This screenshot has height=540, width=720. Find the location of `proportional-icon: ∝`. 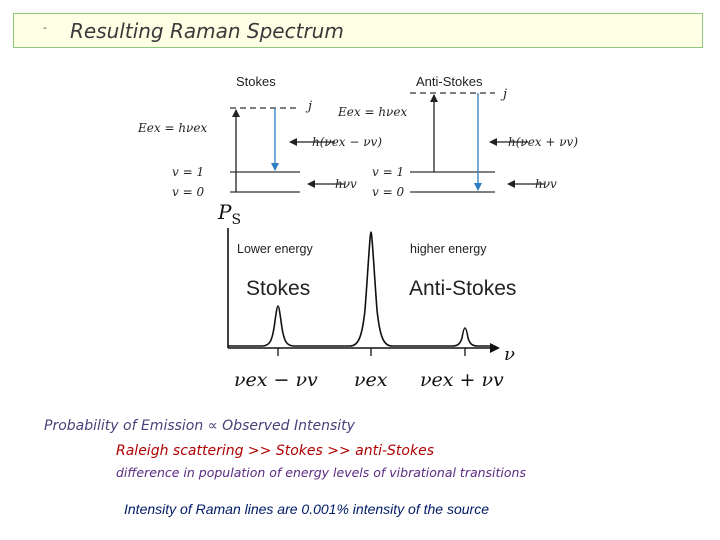

proportional-icon: ∝ is located at coordinates (212, 426).